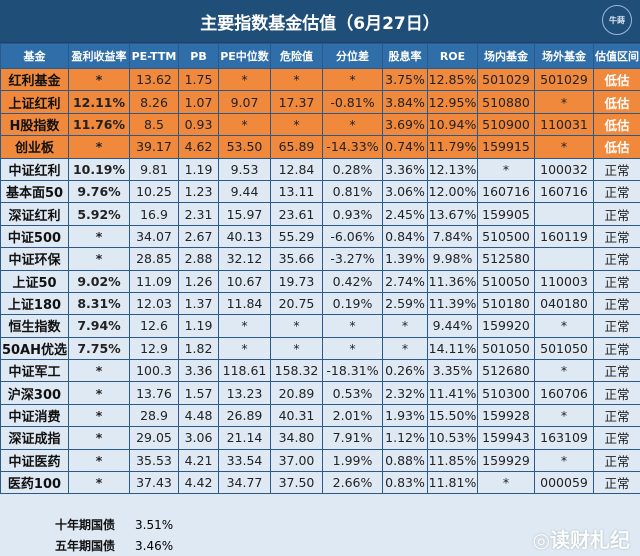 The width and height of the screenshot is (640, 556). Describe the element at coordinates (506, 371) in the screenshot. I see `table-cell: 512680` at that location.